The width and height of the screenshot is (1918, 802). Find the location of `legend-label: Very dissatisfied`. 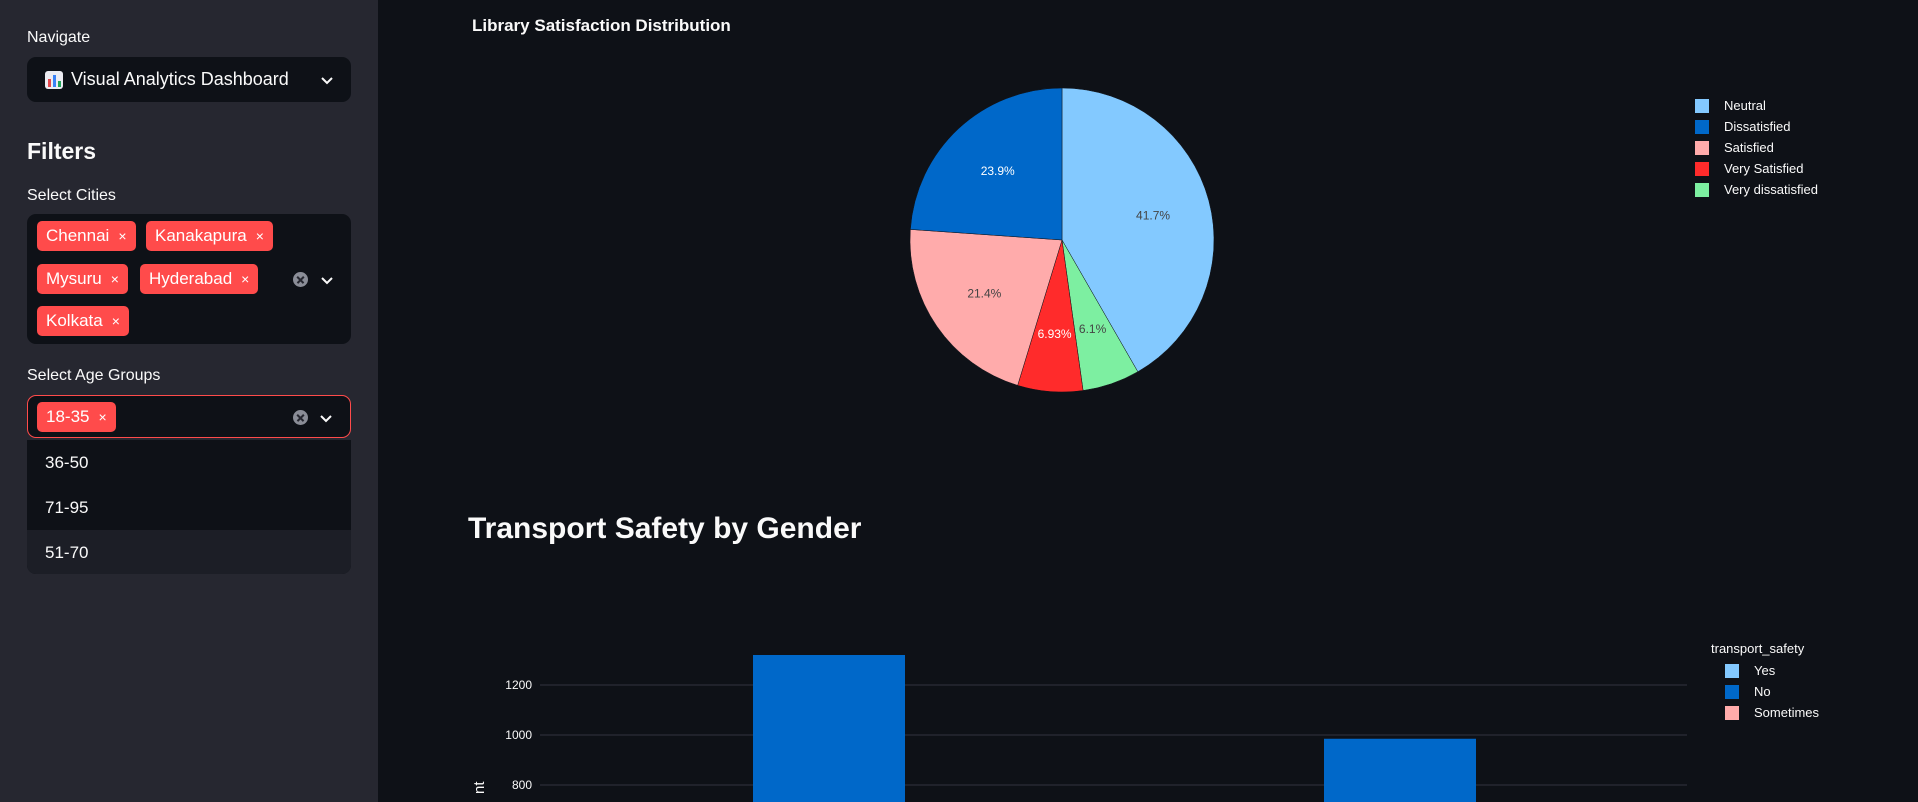

legend-label: Very dissatisfied is located at coordinates (1771, 189).